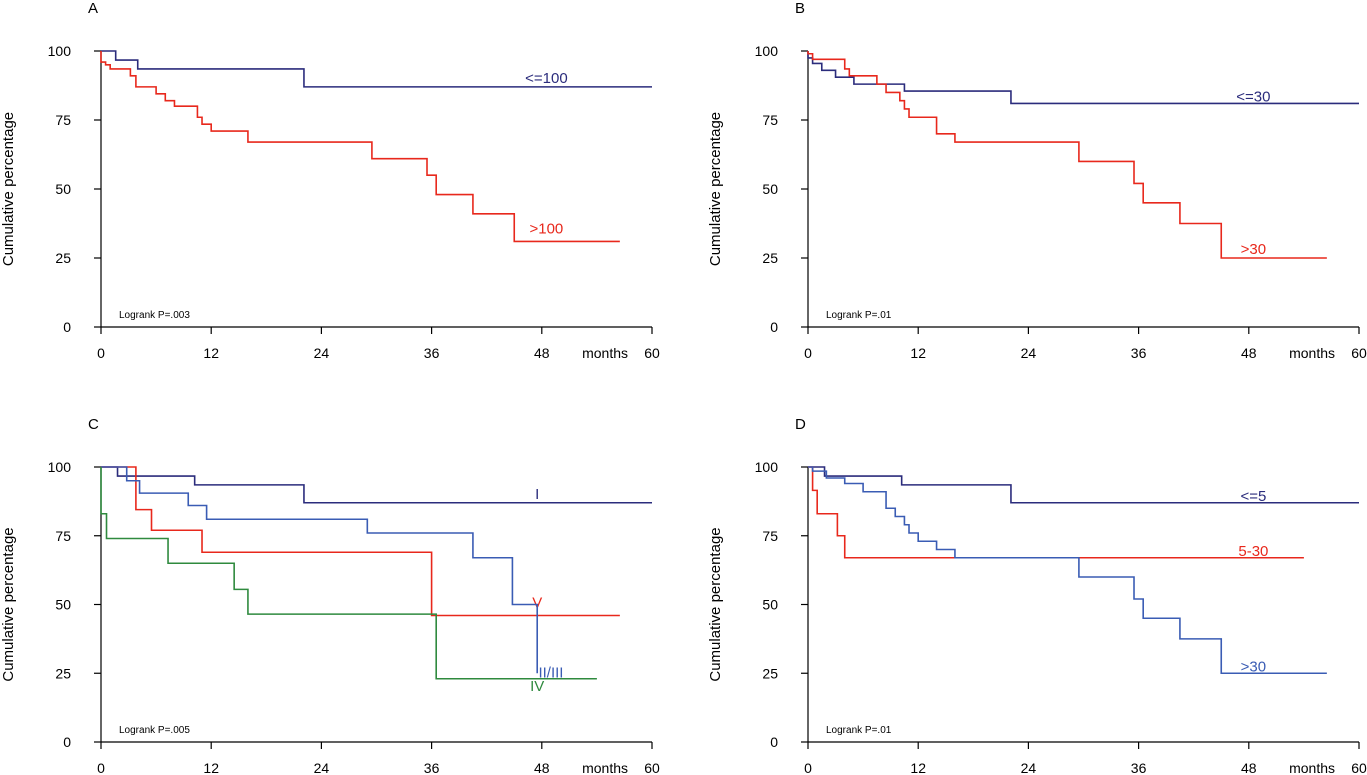 The width and height of the screenshot is (1367, 775). Describe the element at coordinates (537, 494) in the screenshot. I see `series-label: I` at that location.